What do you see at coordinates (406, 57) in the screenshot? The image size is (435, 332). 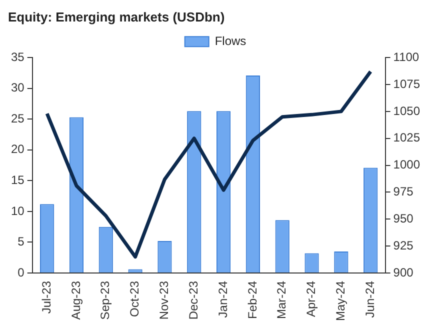 I see `y2-tick-label: 1100` at bounding box center [406, 57].